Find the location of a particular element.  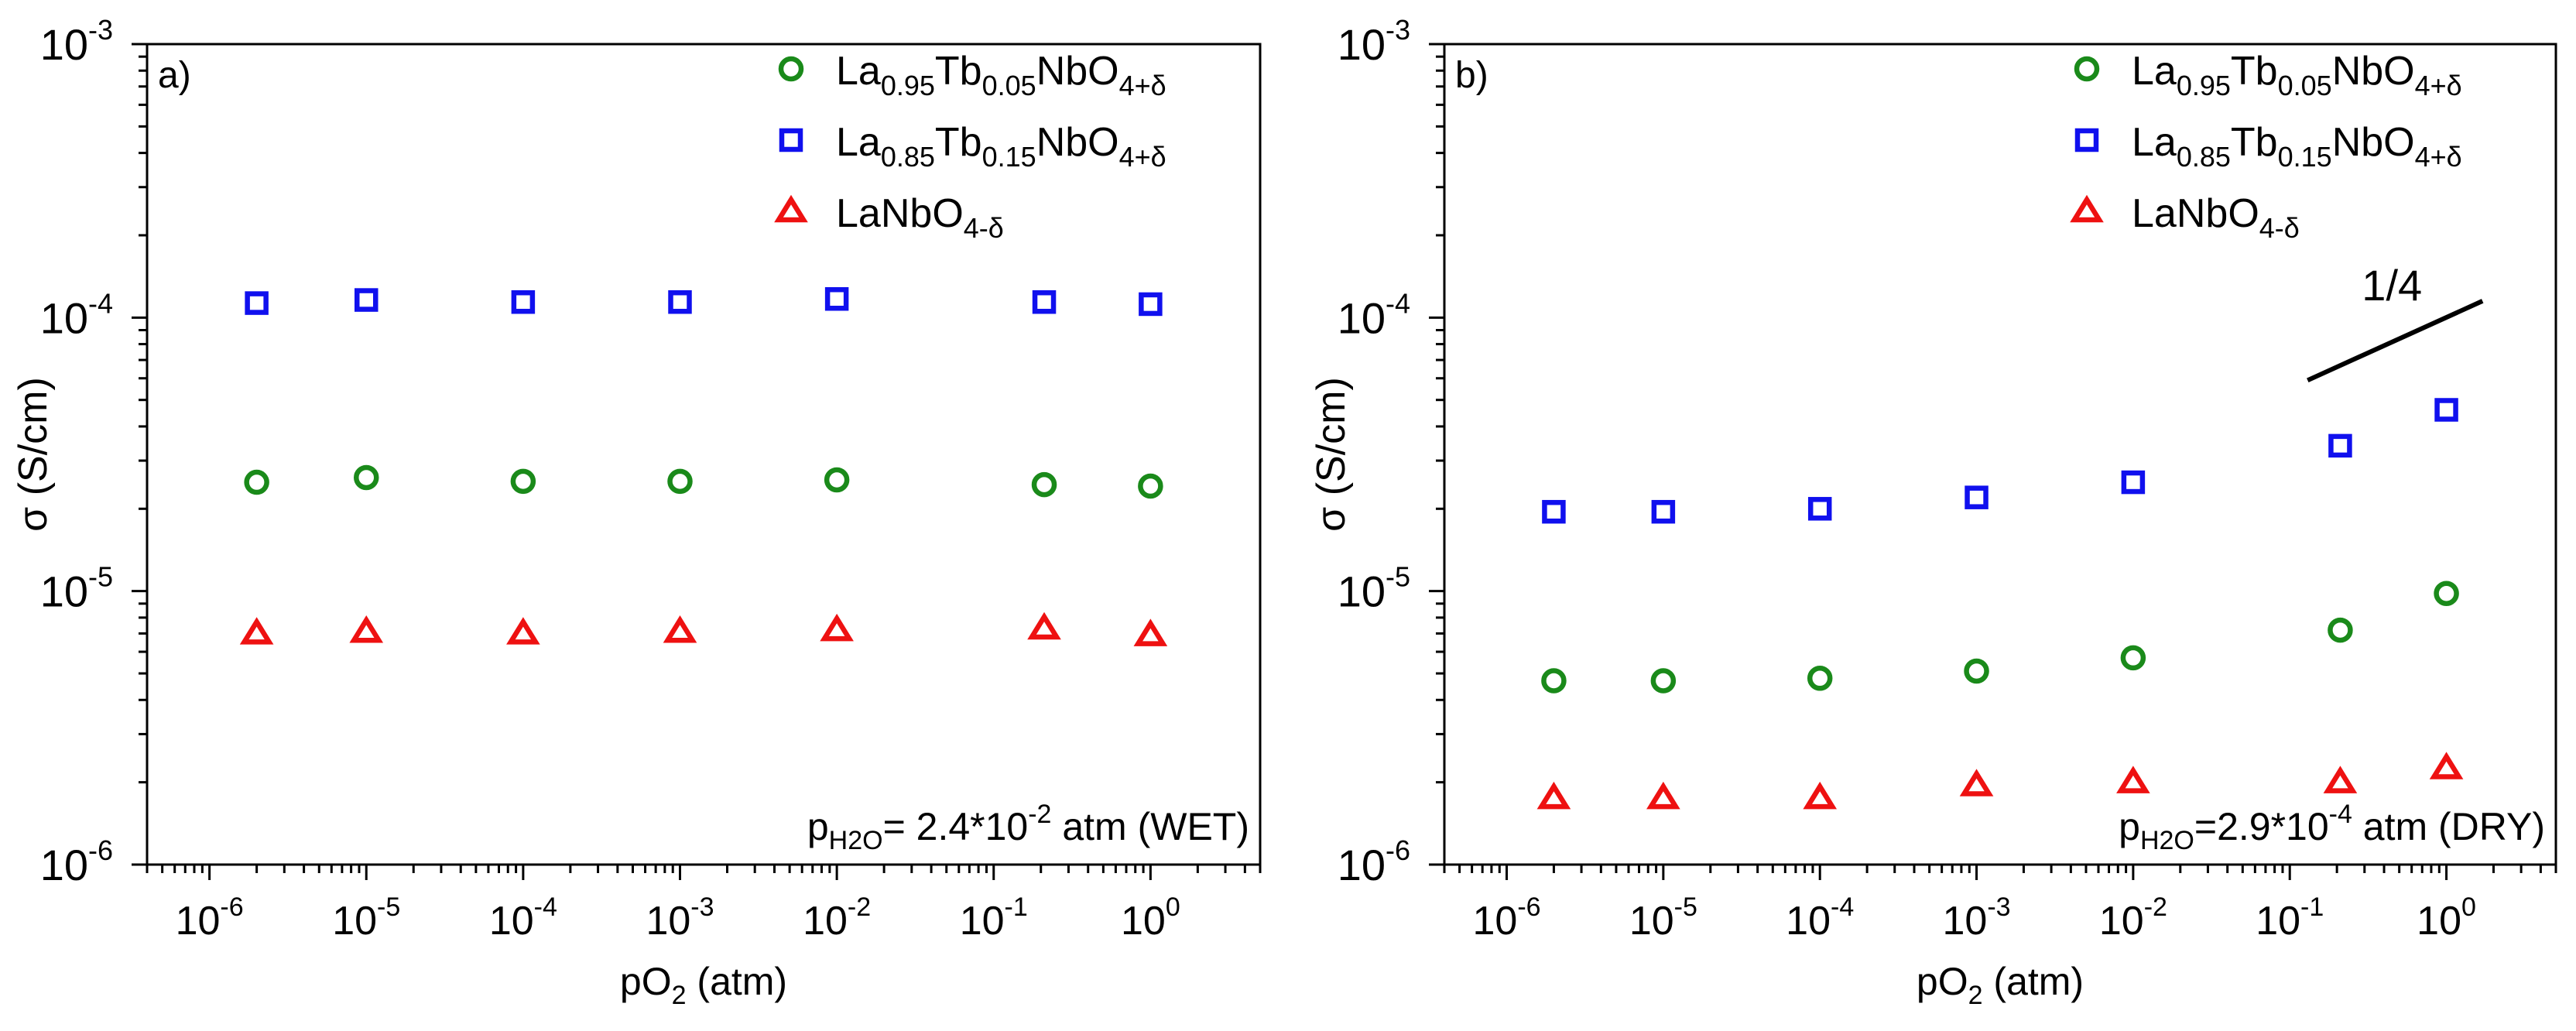

x-tick-label: 10⁻³ is located at coordinates (680, 918).